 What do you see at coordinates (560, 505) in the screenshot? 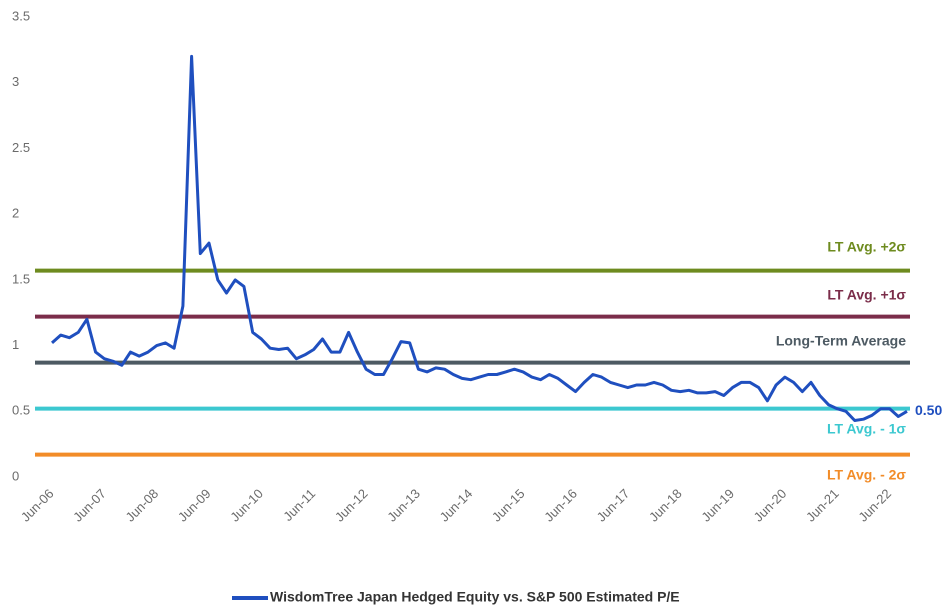
I see `x-tick-label: Jun-16` at bounding box center [560, 505].